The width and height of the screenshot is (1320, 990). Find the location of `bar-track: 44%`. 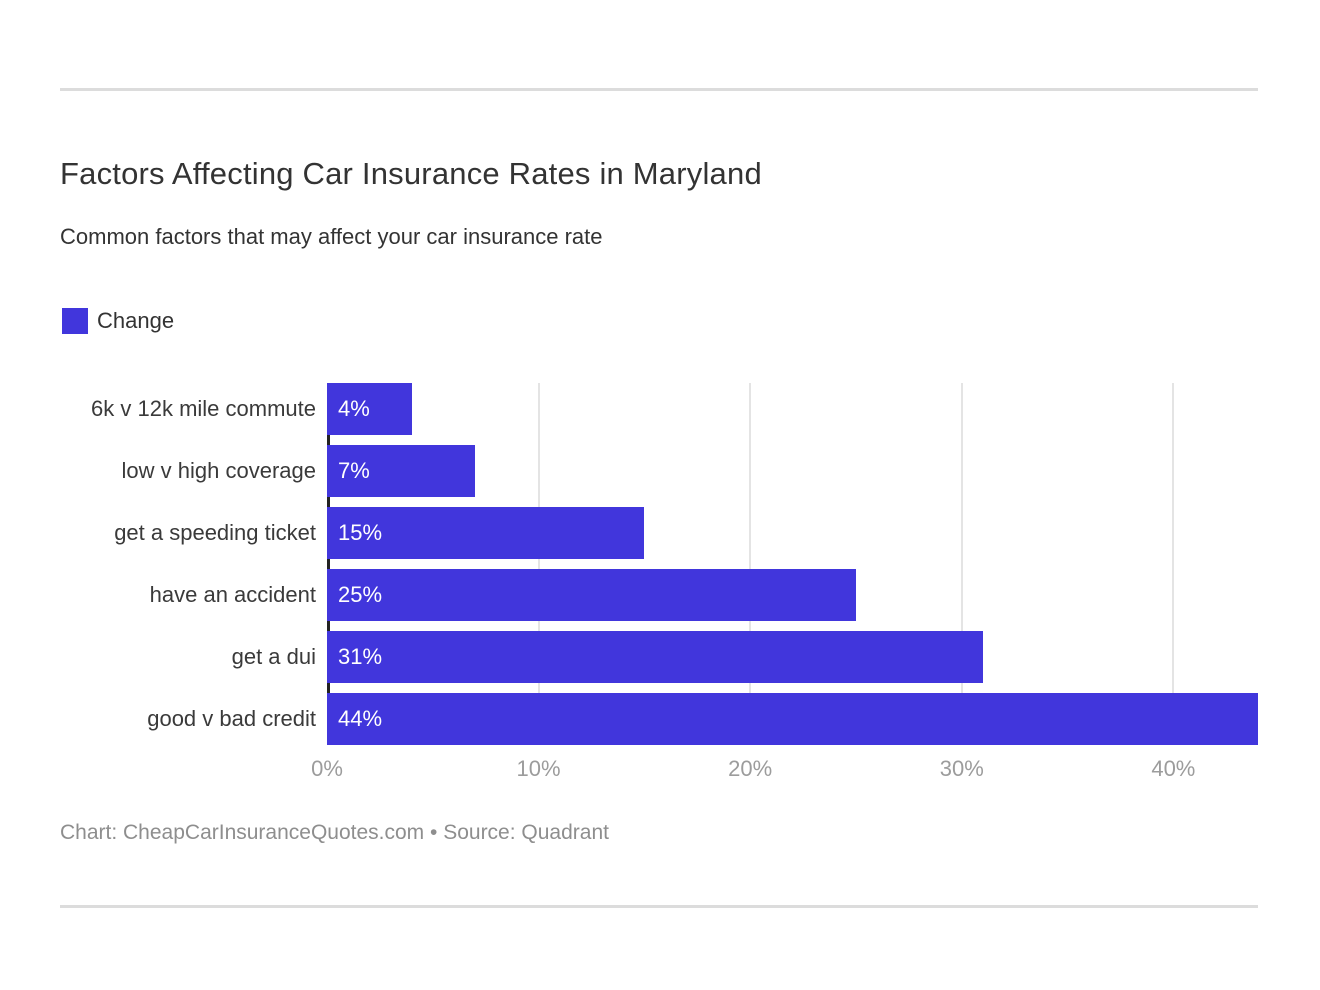

bar-track: 44% is located at coordinates (792, 719).